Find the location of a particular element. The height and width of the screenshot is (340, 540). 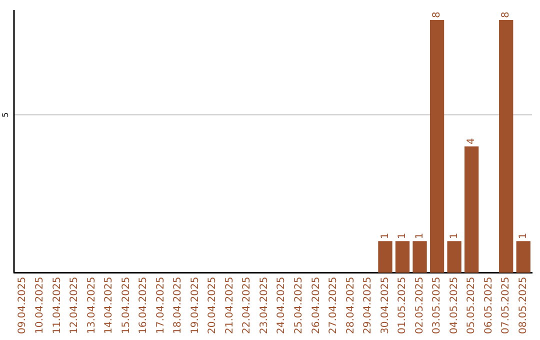

x-tick-label: 25.04.2025 is located at coordinates (298, 305).